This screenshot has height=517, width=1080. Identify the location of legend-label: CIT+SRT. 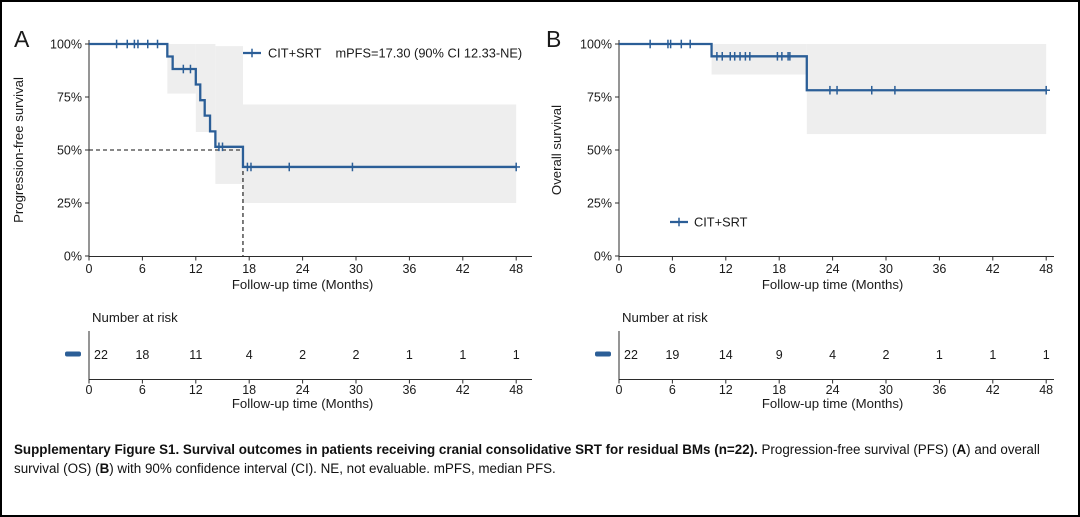
(721, 222).